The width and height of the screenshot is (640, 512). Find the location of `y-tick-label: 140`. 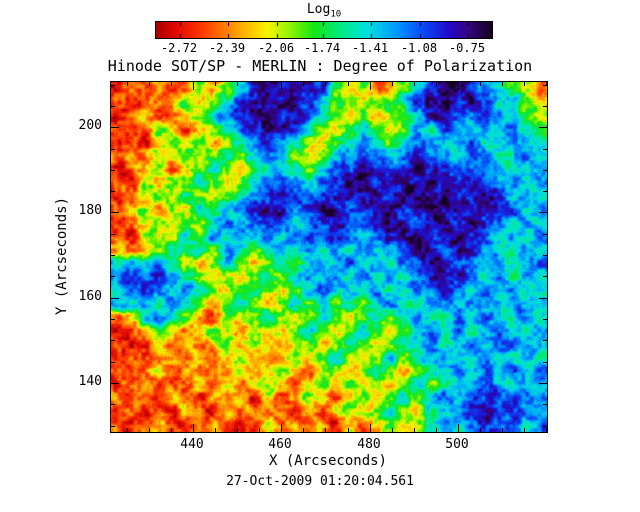

y-tick-label: 140 is located at coordinates (90, 381).